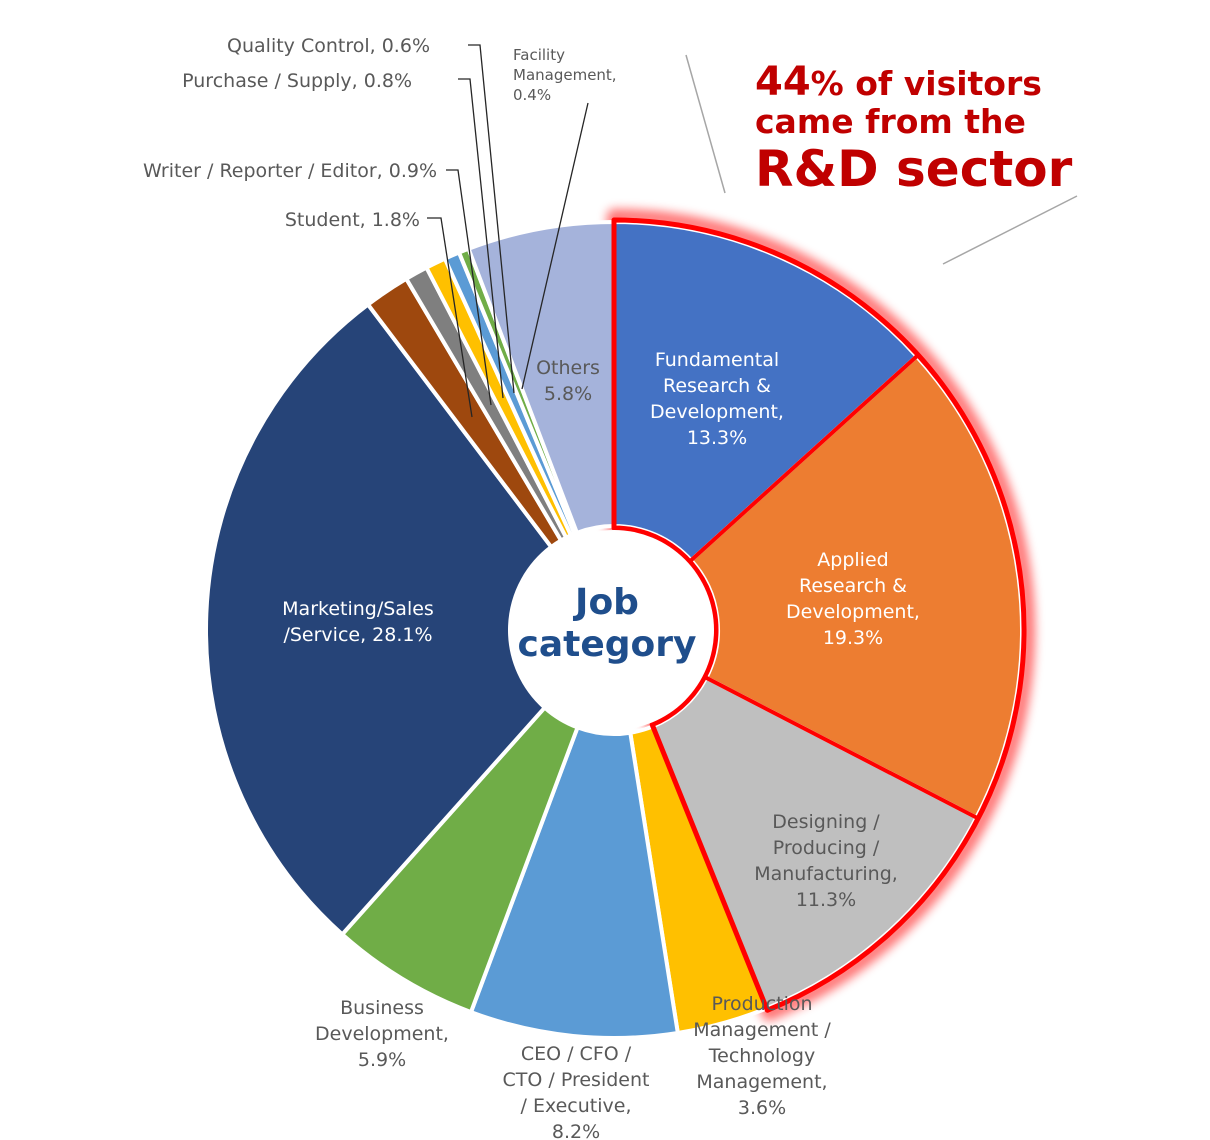  Describe the element at coordinates (717, 438) in the screenshot. I see `slice-label-line: 13.3%` at that location.